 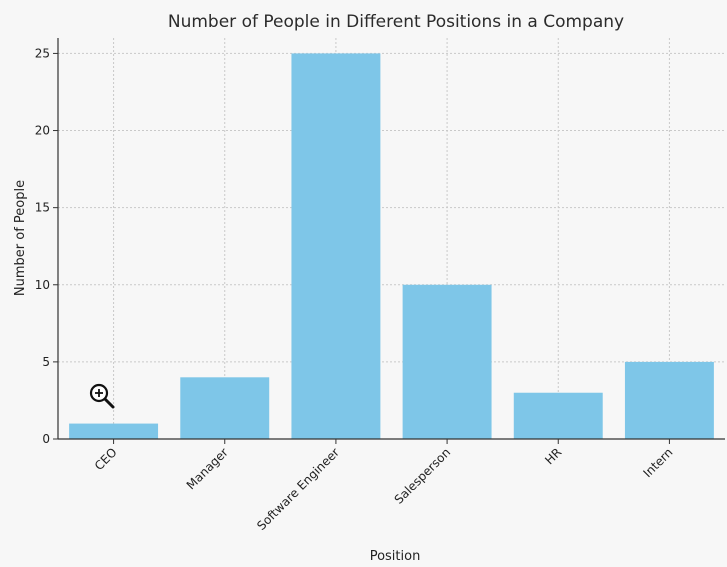 I want to click on zoom-in-icon, so click(x=102, y=396).